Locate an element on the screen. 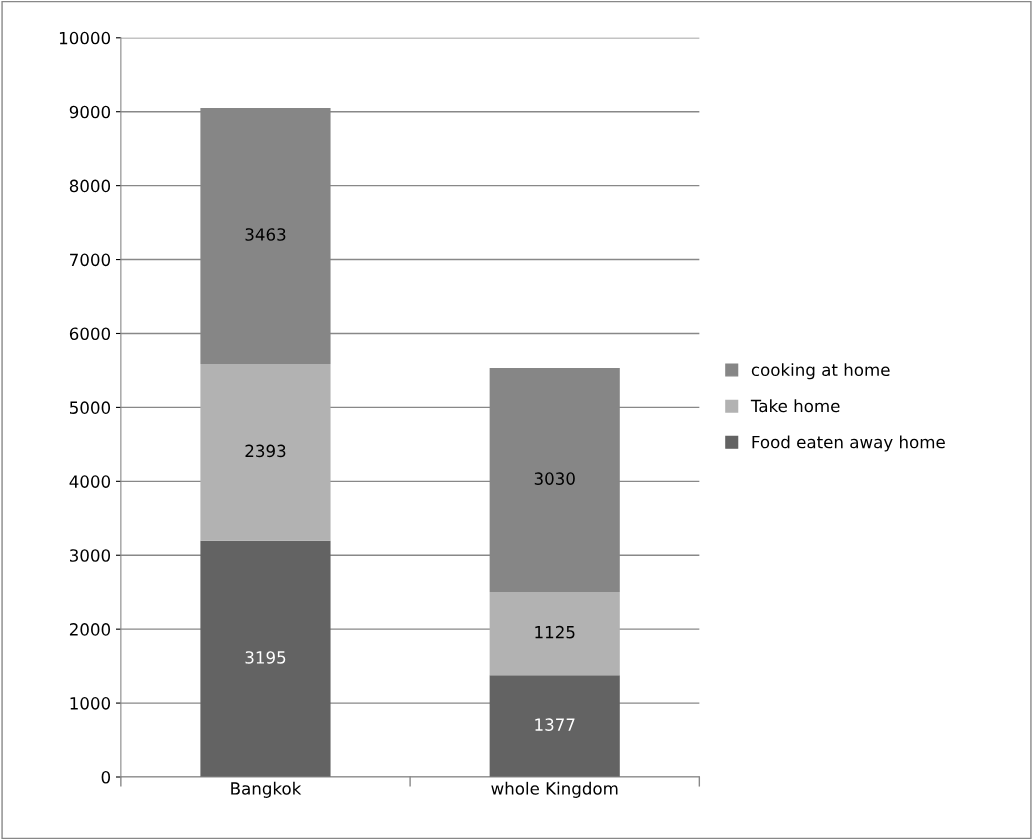 This screenshot has height=840, width=1033. y-tick-label: 3000 is located at coordinates (90, 555).